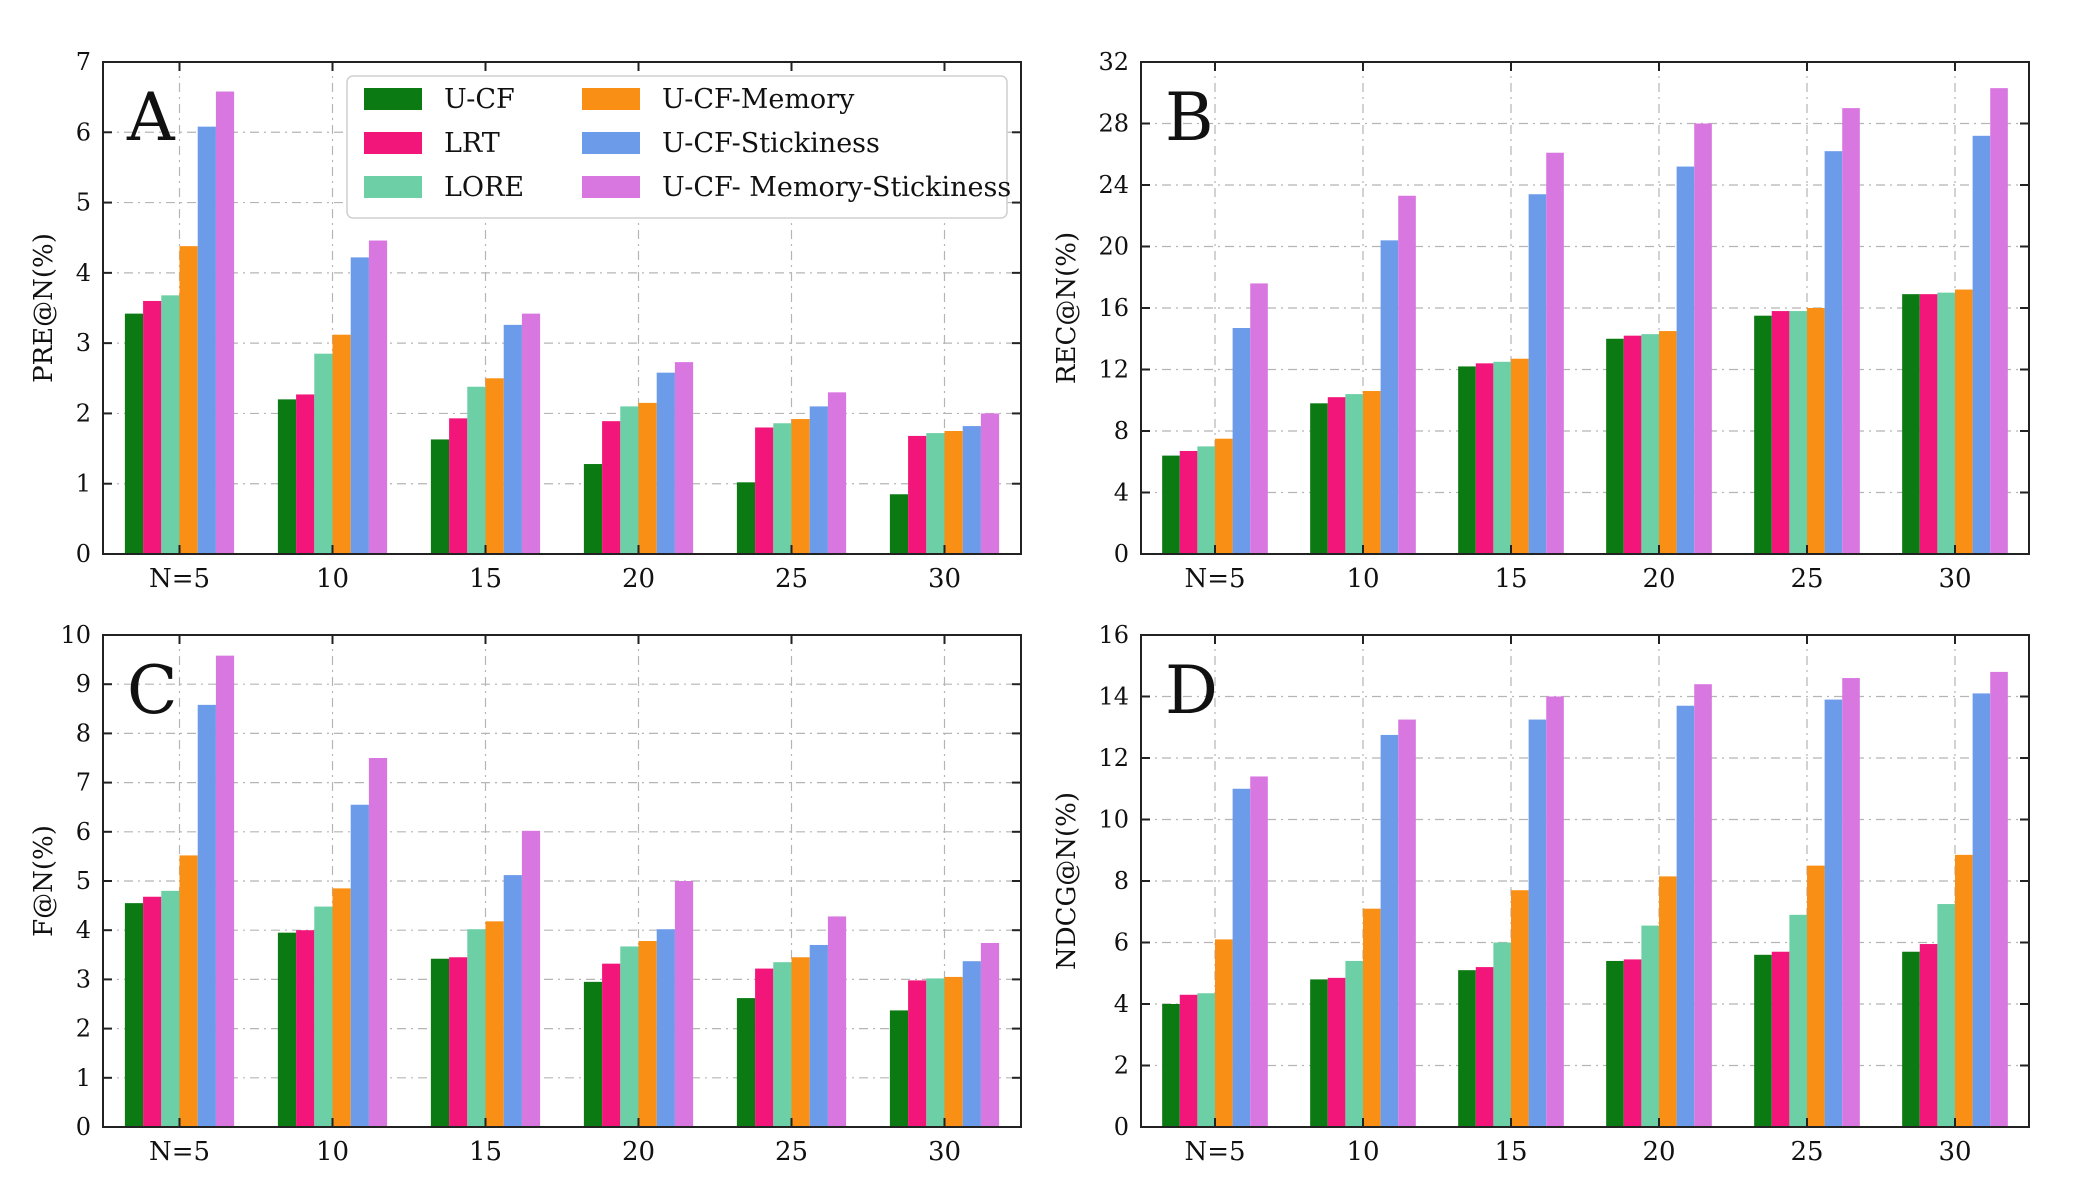 This screenshot has width=2091, height=1180. Describe the element at coordinates (1067, 881) in the screenshot. I see `y-axis-label: NDCG@N(%)` at that location.